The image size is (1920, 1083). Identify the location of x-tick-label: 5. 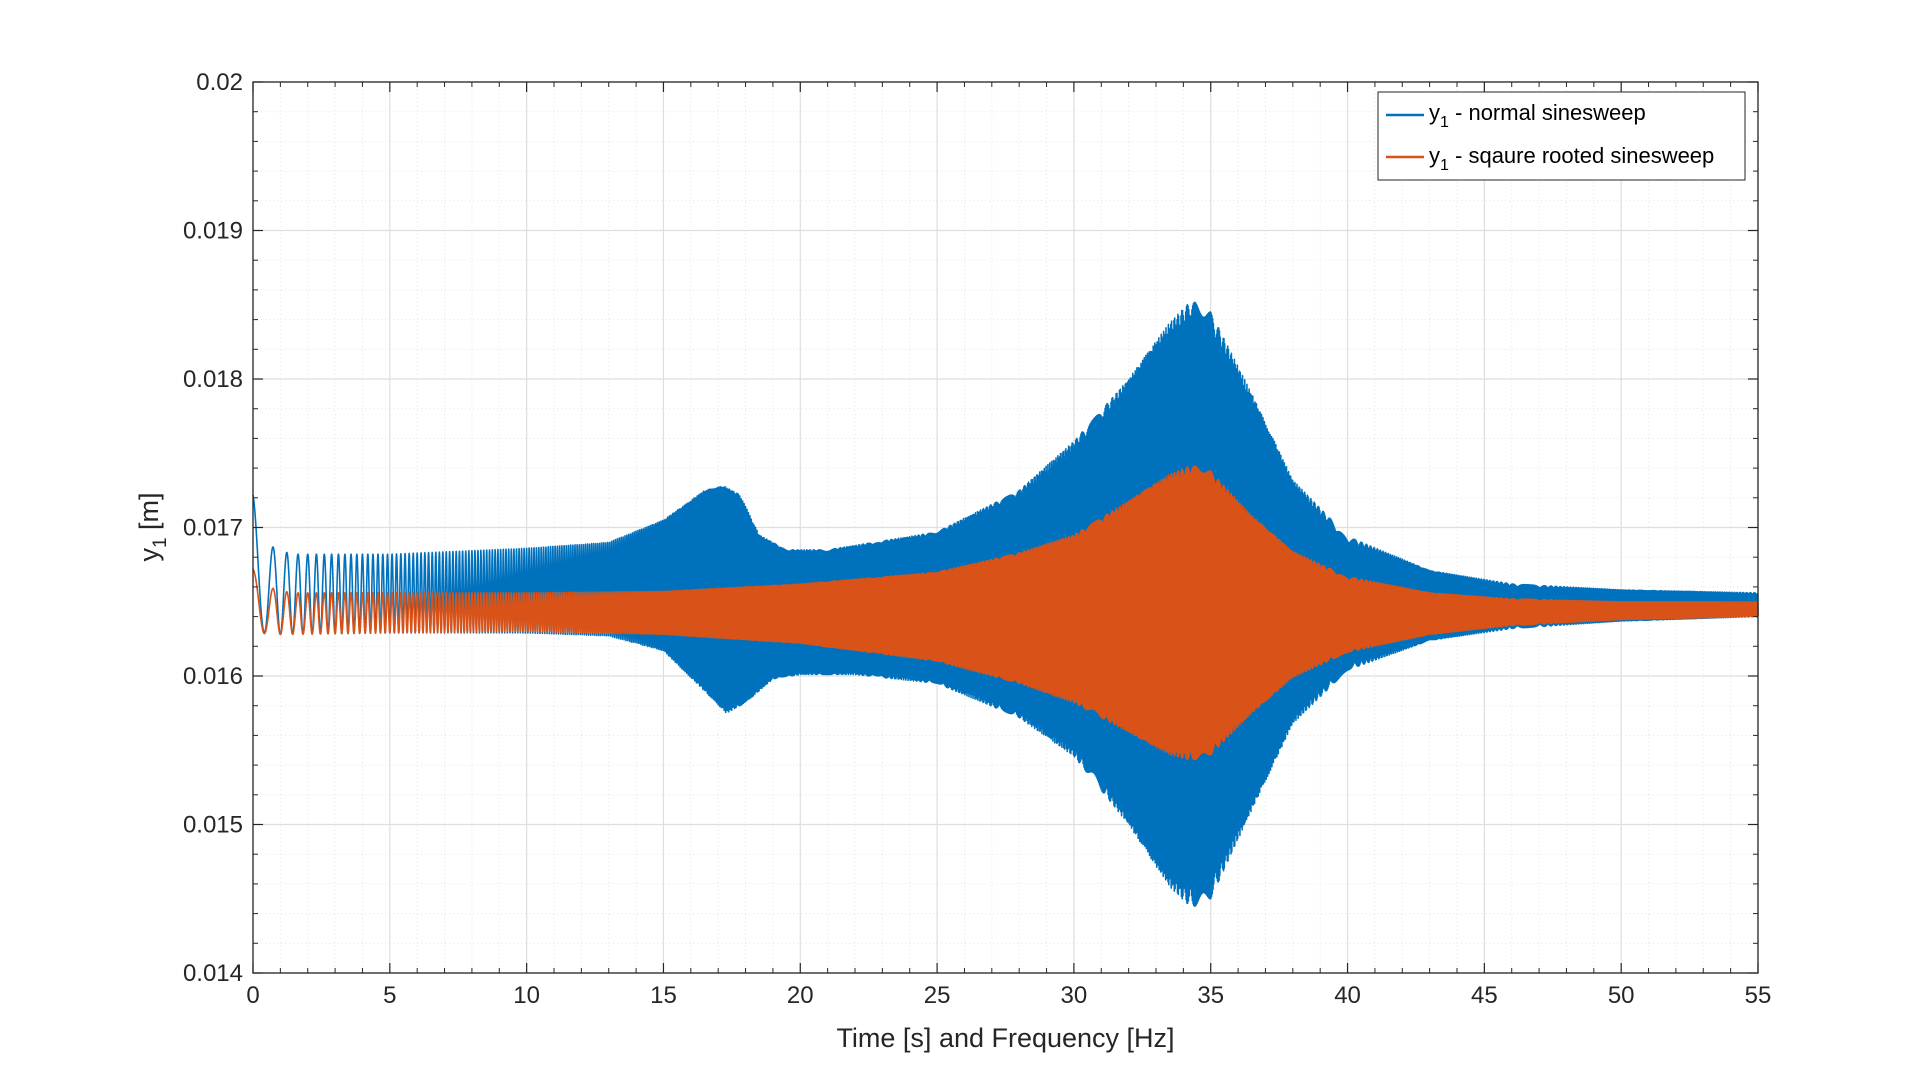
(389, 995).